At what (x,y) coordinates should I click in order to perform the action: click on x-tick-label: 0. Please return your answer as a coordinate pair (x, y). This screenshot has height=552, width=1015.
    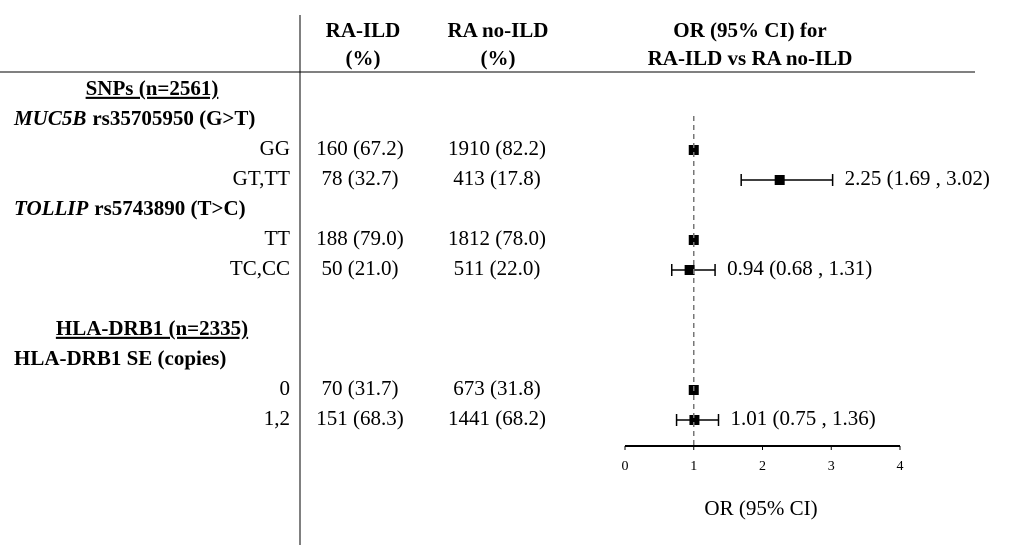
    Looking at the image, I should click on (625, 466).